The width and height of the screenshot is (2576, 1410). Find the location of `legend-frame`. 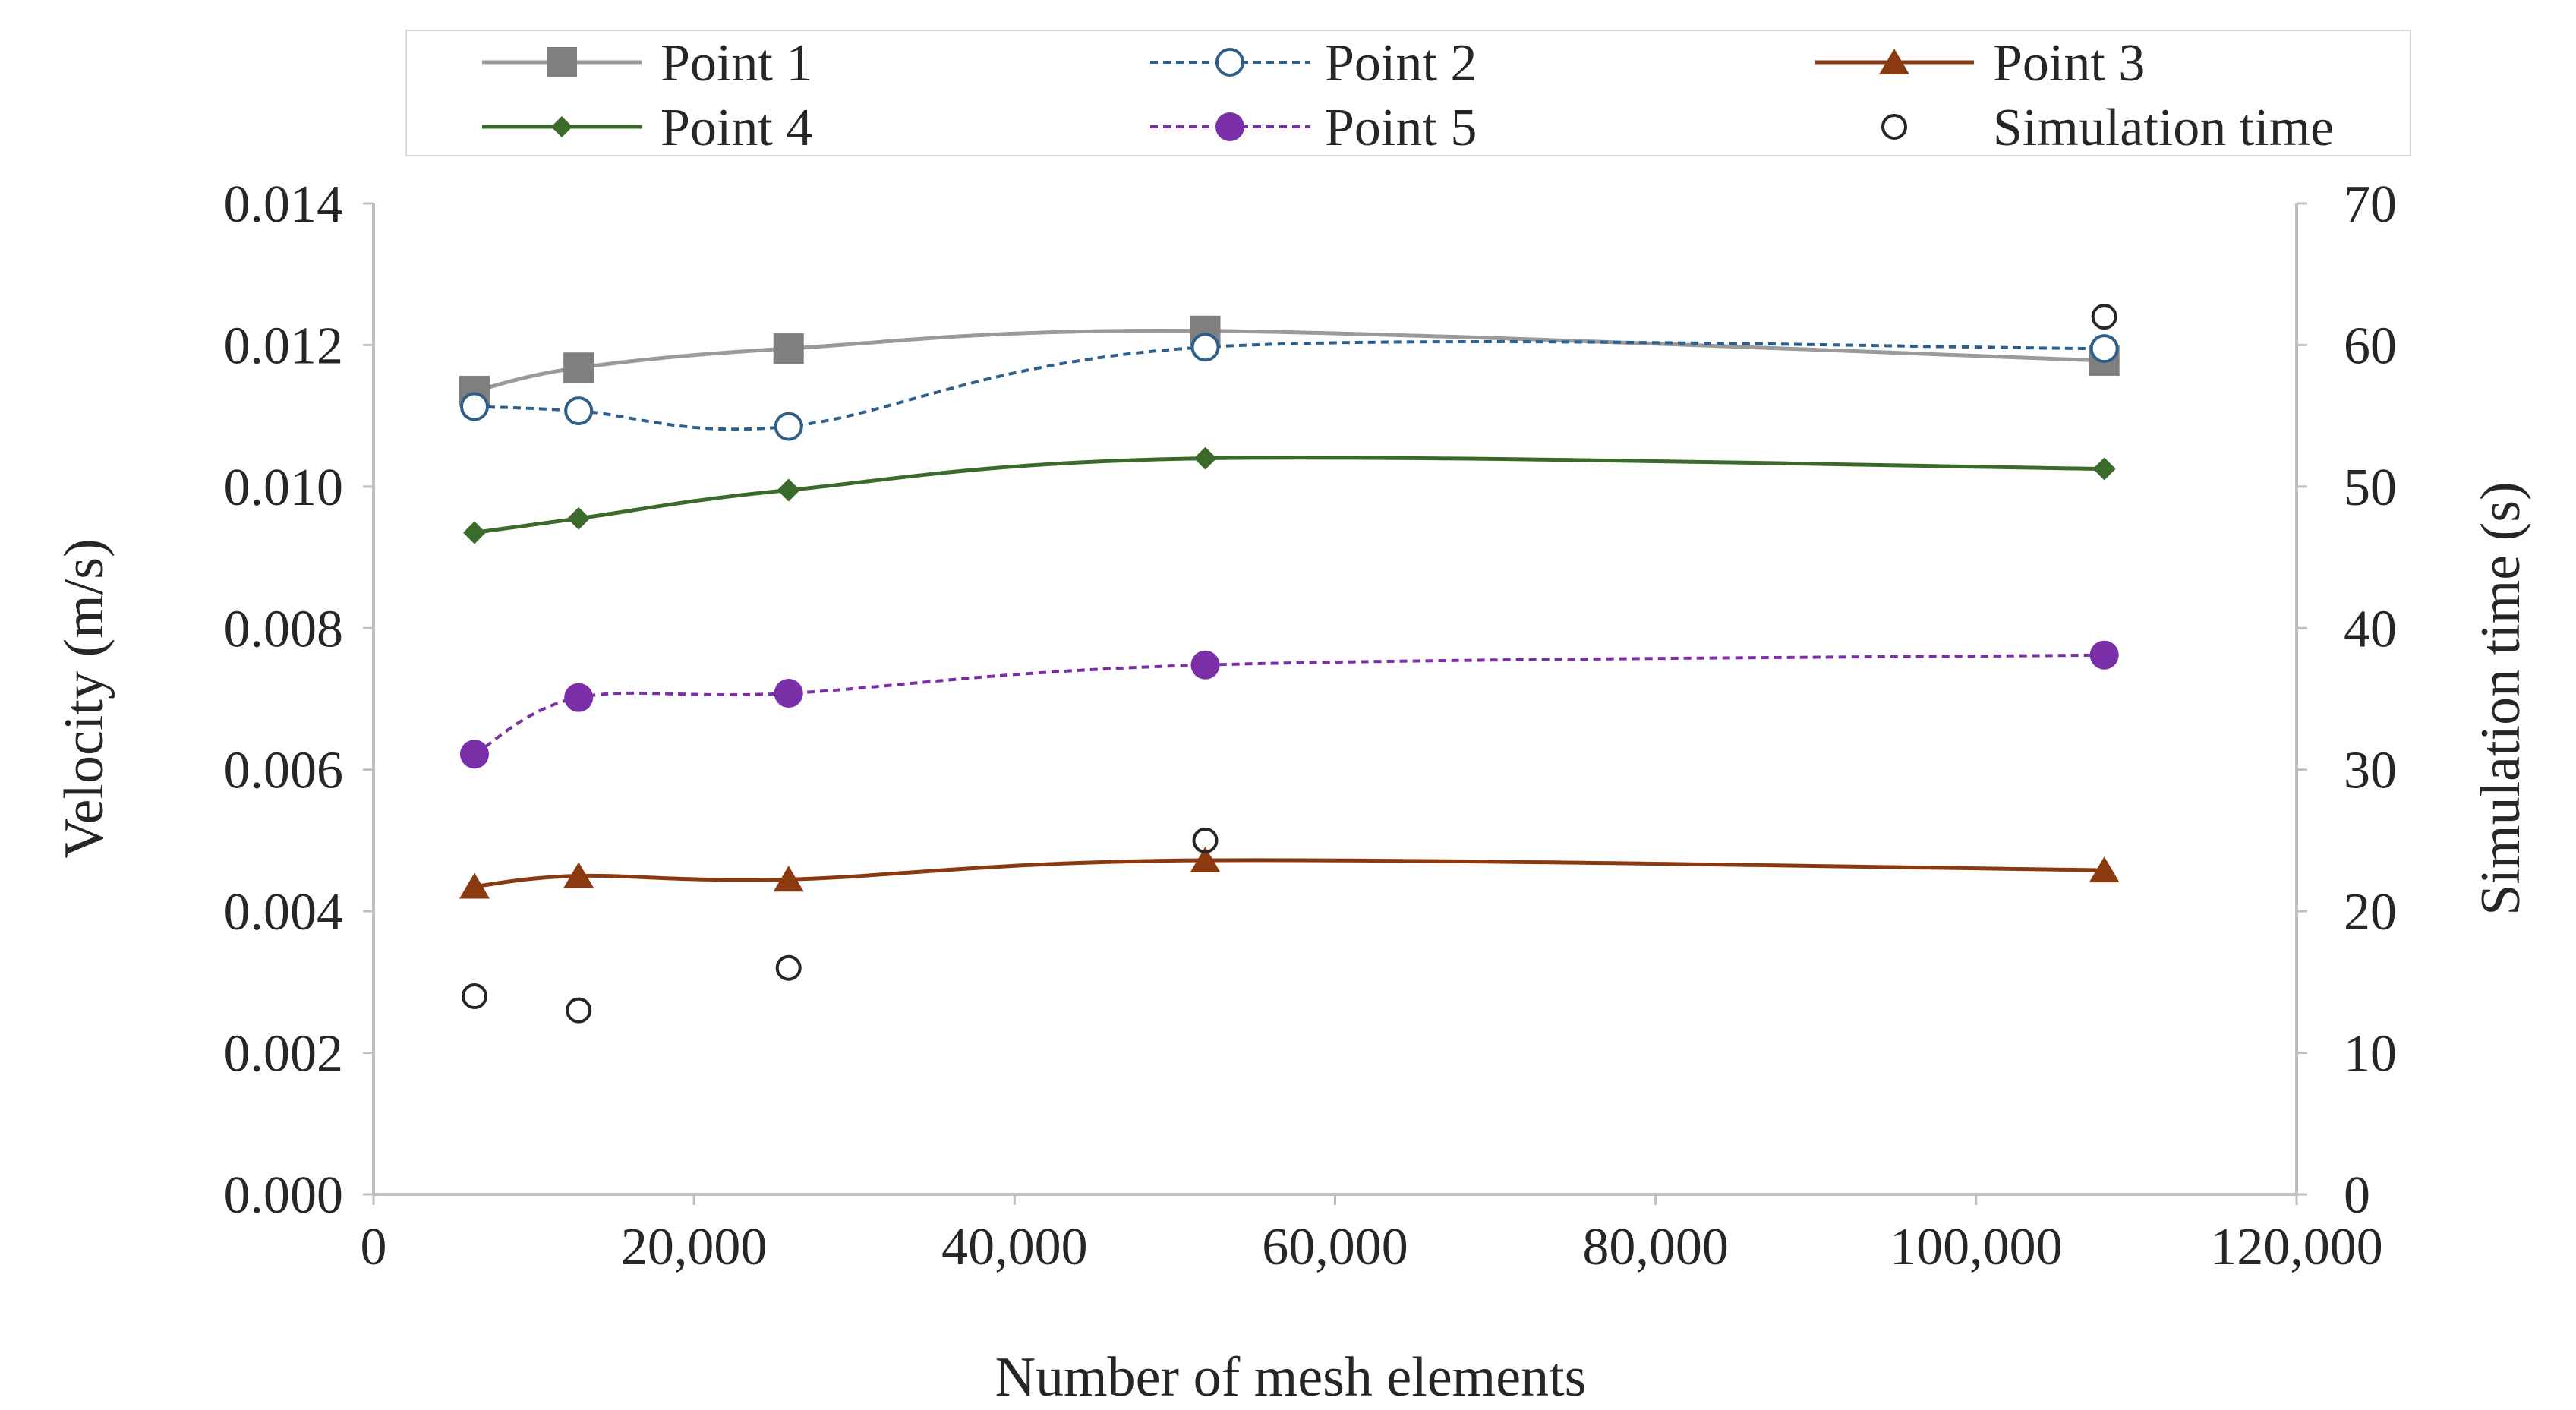

legend-frame is located at coordinates (1408, 93).